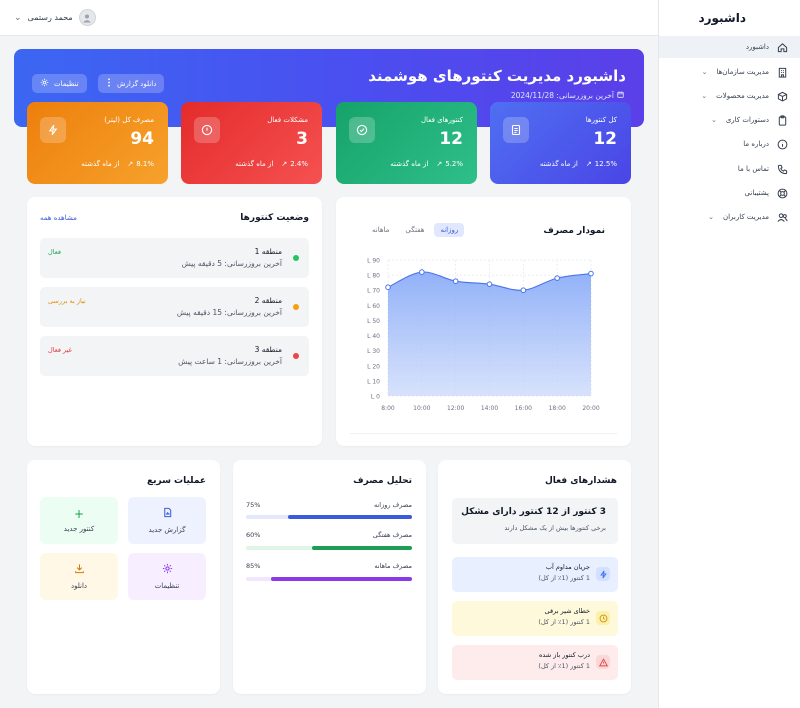 The width and height of the screenshot is (800, 708). What do you see at coordinates (406, 143) in the screenshot?
I see `stat-card-active-meters: کنتورهای فعال 12 5.2% ↗ از ماه گذشته` at bounding box center [406, 143].